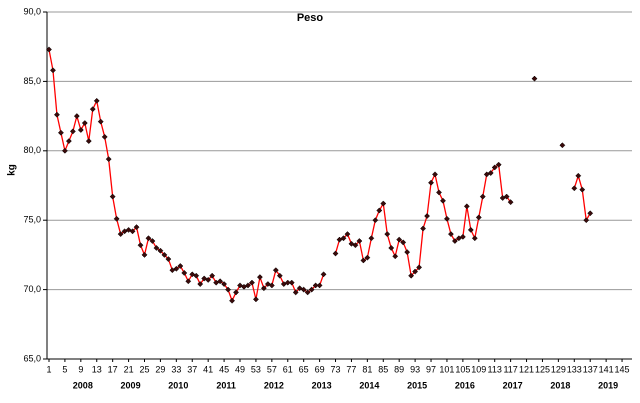 This screenshot has height=403, width=640. Describe the element at coordinates (113, 369) in the screenshot. I see `x-tick-label: 17` at that location.